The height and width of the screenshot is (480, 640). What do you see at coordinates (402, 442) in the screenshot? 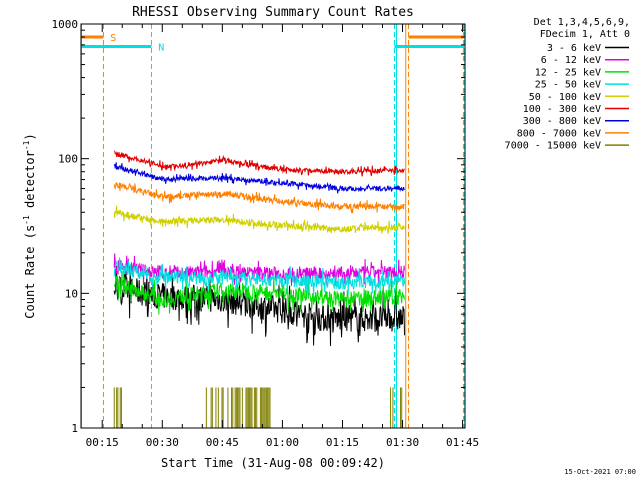
I see `x-tick-label: 01:30` at bounding box center [402, 442].